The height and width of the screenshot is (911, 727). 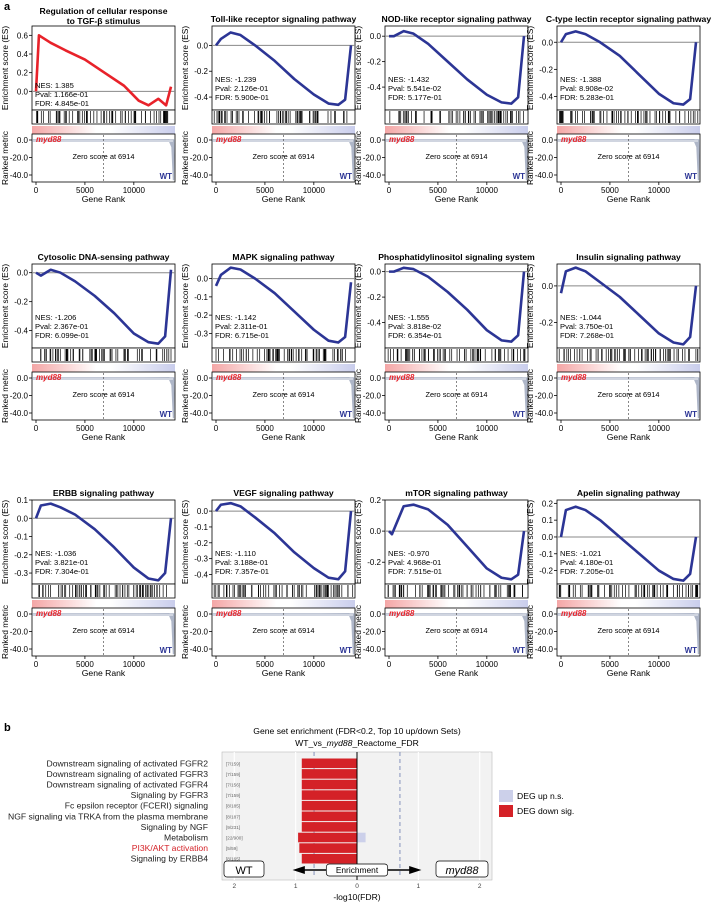 I want to click on pval-text: Pval: 2.126e-01, so click(x=241, y=88).